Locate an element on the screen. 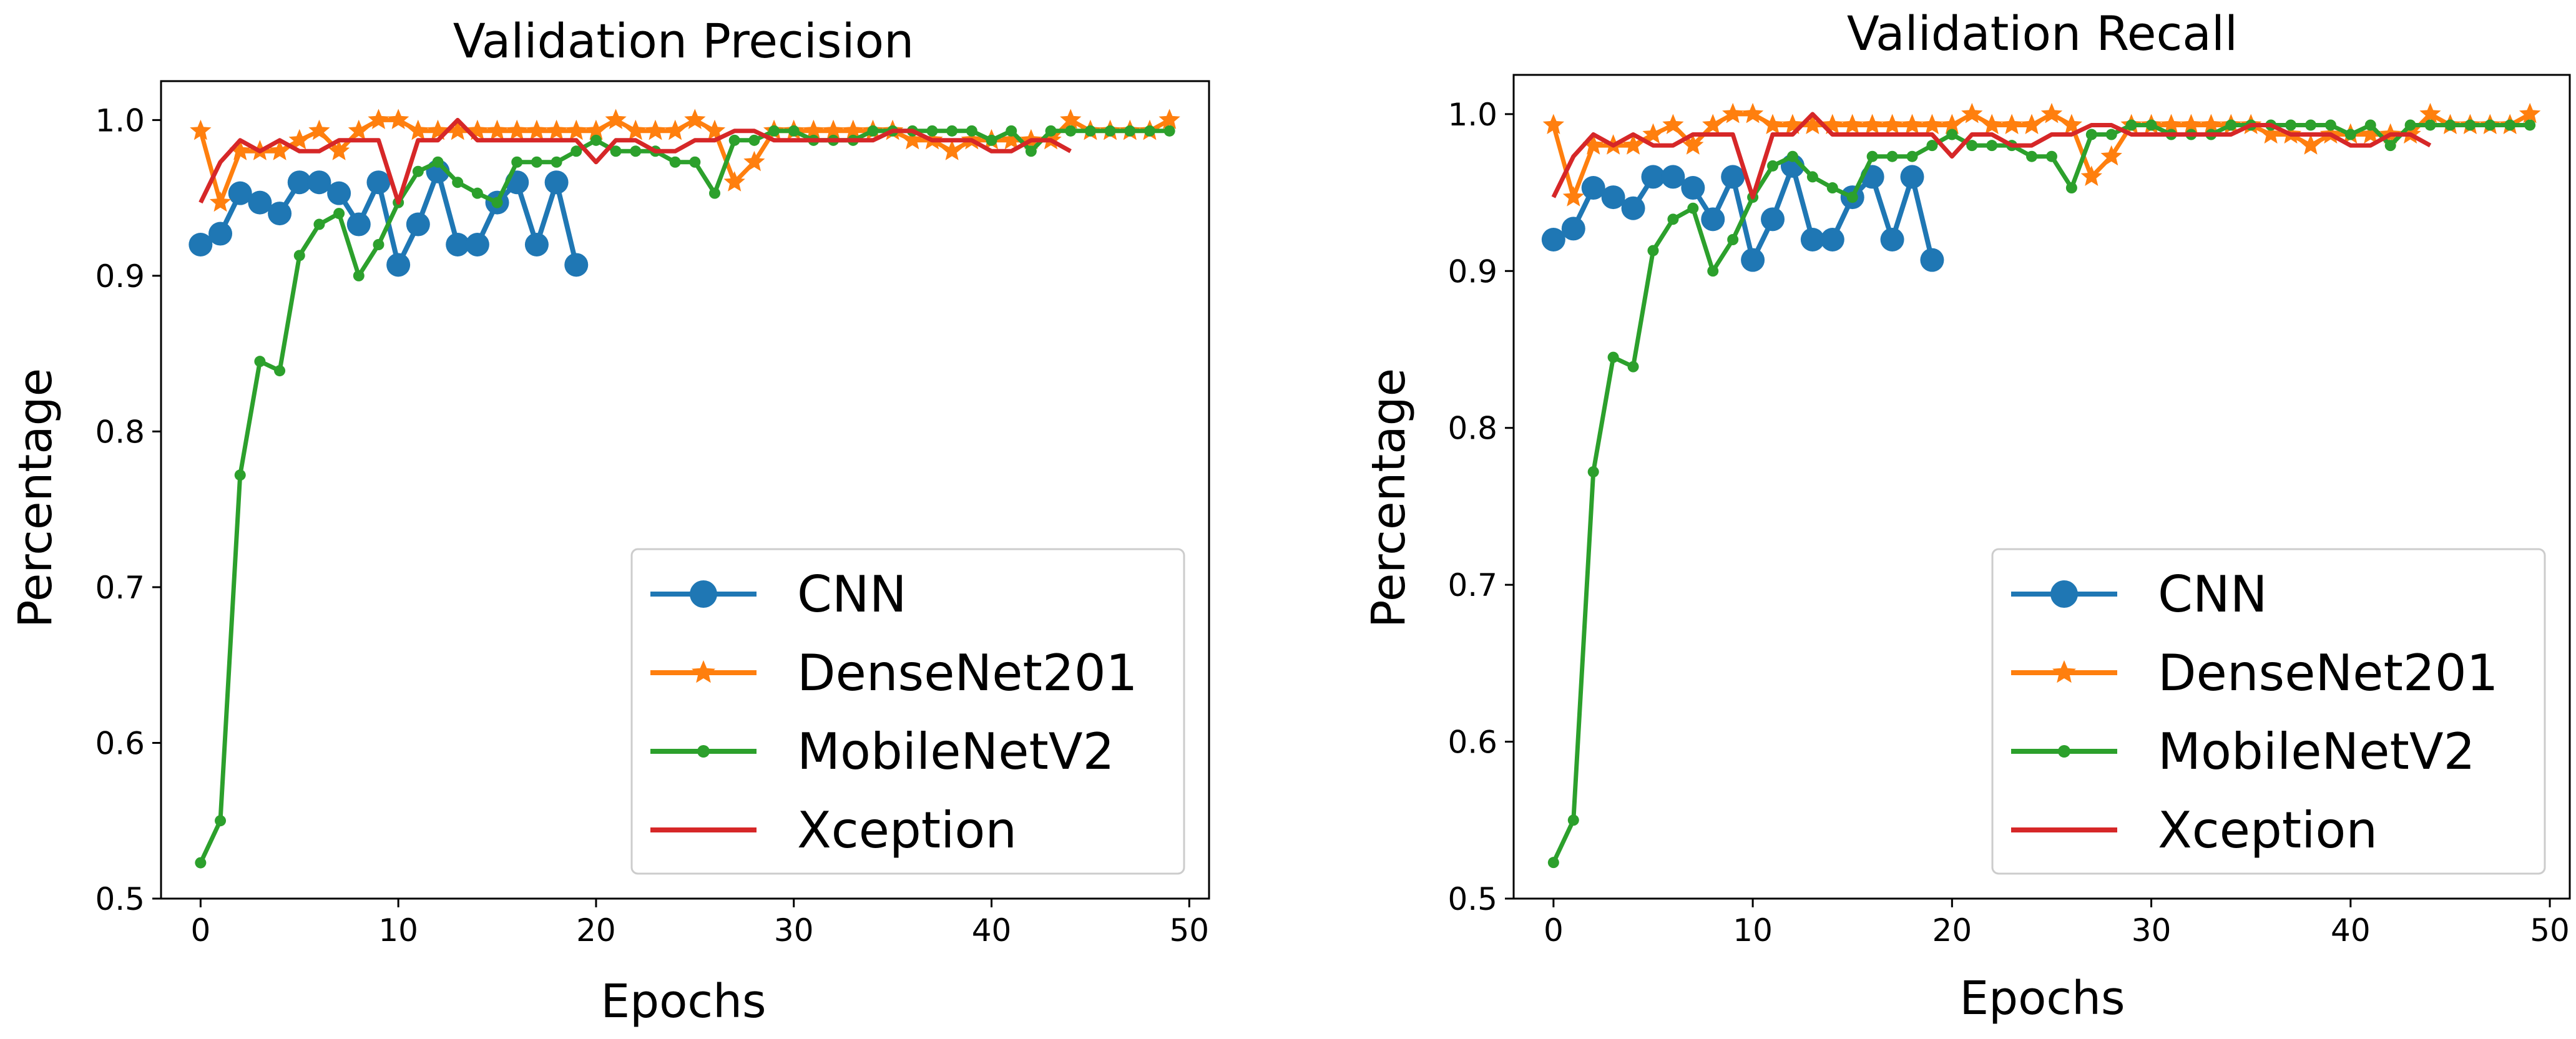 The image size is (2576, 1039). x-tick-label: 0 is located at coordinates (1554, 930).